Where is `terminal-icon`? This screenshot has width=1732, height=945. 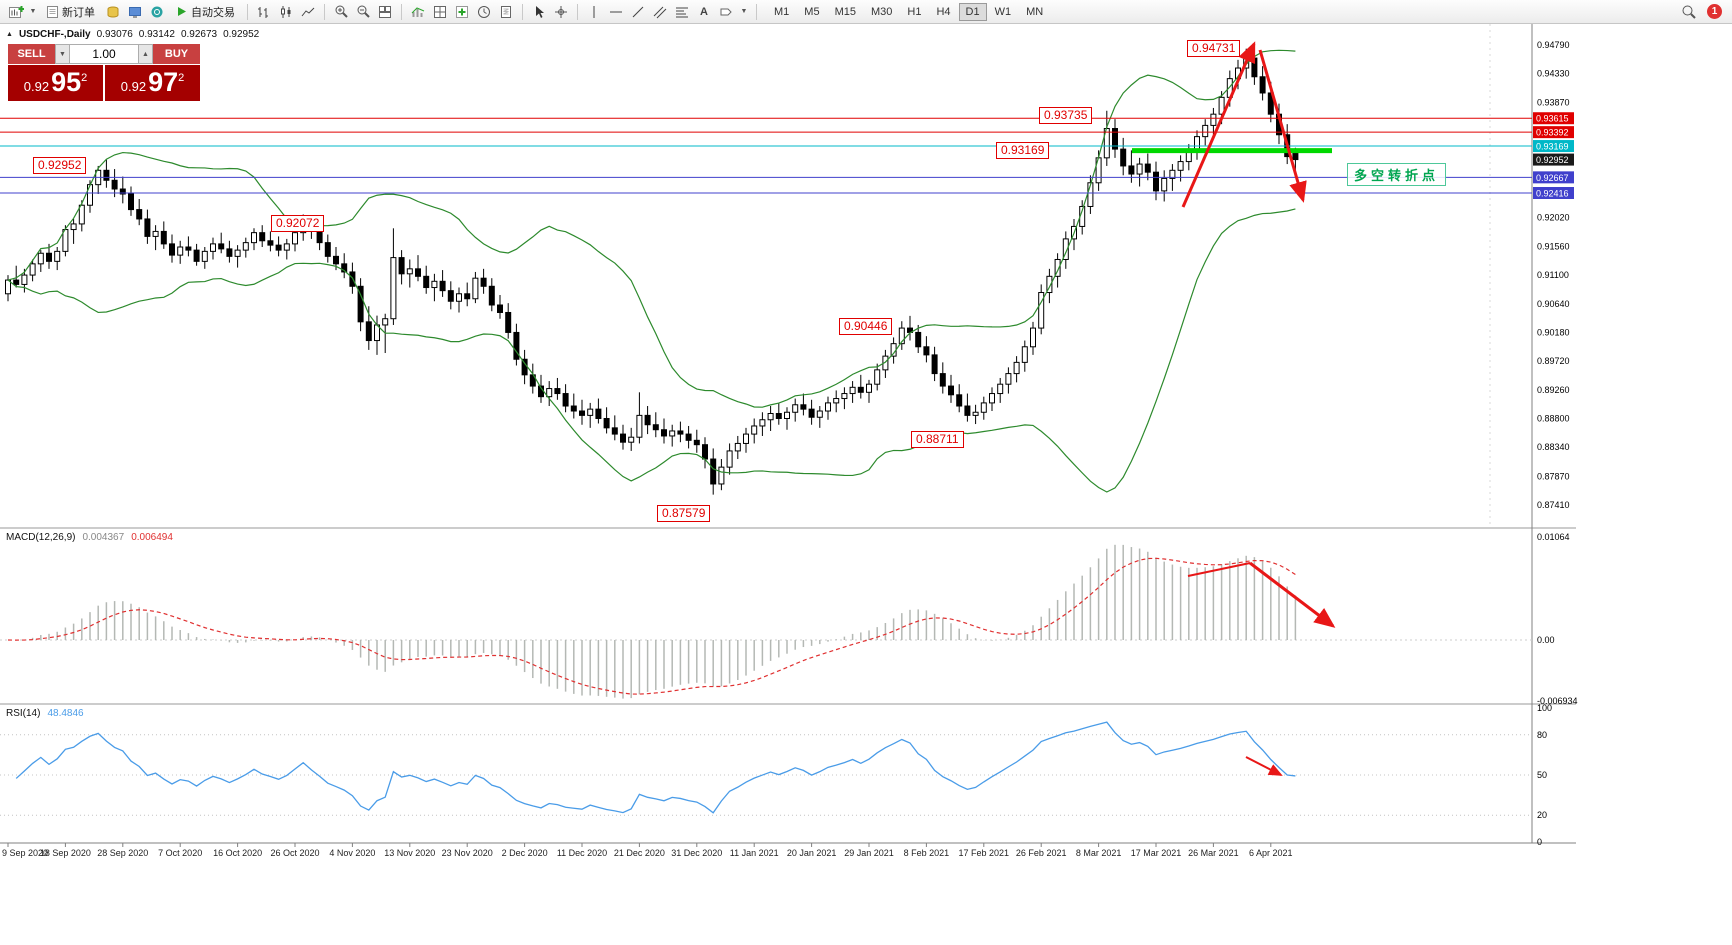 terminal-icon is located at coordinates (135, 12).